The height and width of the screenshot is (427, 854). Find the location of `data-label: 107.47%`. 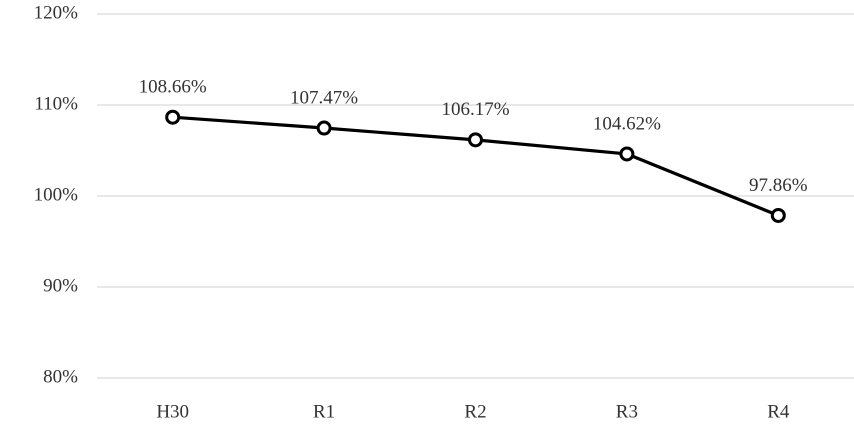

data-label: 107.47% is located at coordinates (324, 97).